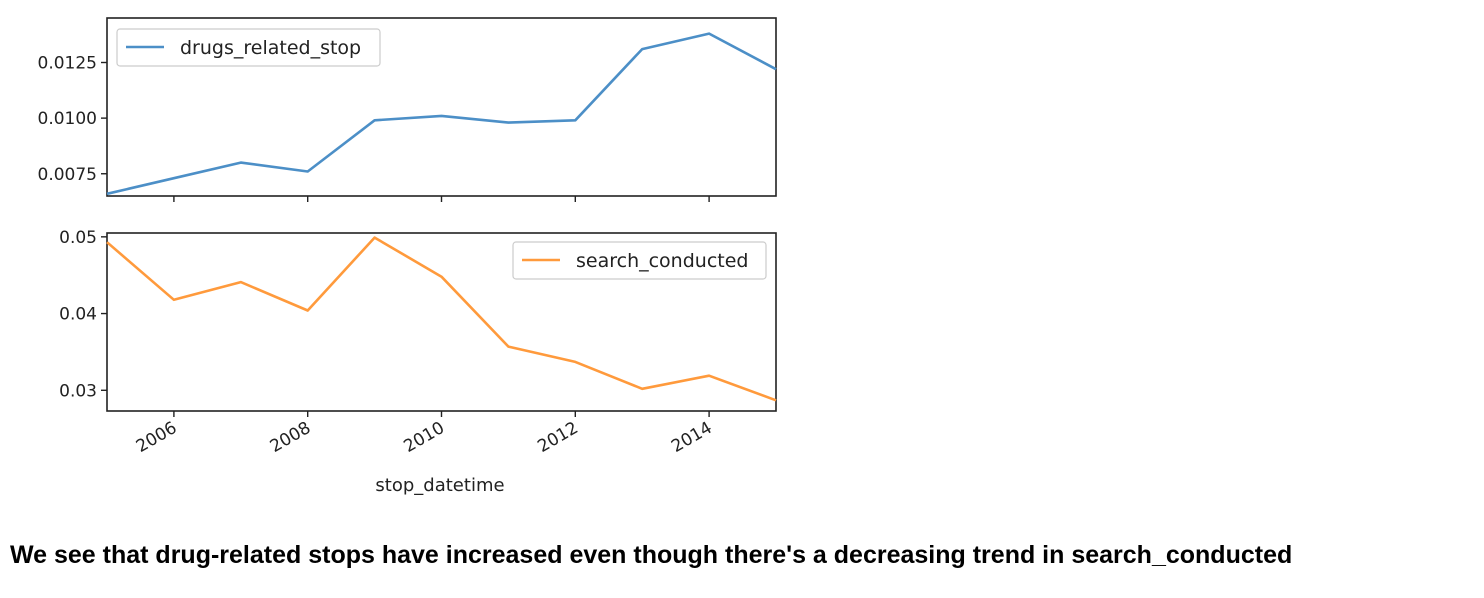 Image resolution: width=1484 pixels, height=598 pixels. Describe the element at coordinates (441, 114) in the screenshot. I see `series-line-drugs-related-stop` at that location.